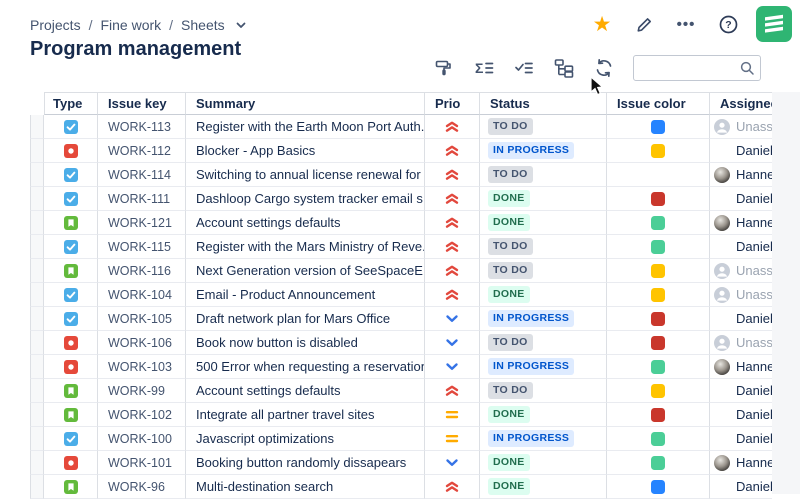 The width and height of the screenshot is (800, 499). I want to click on column-header-summary: Summary, so click(305, 103).